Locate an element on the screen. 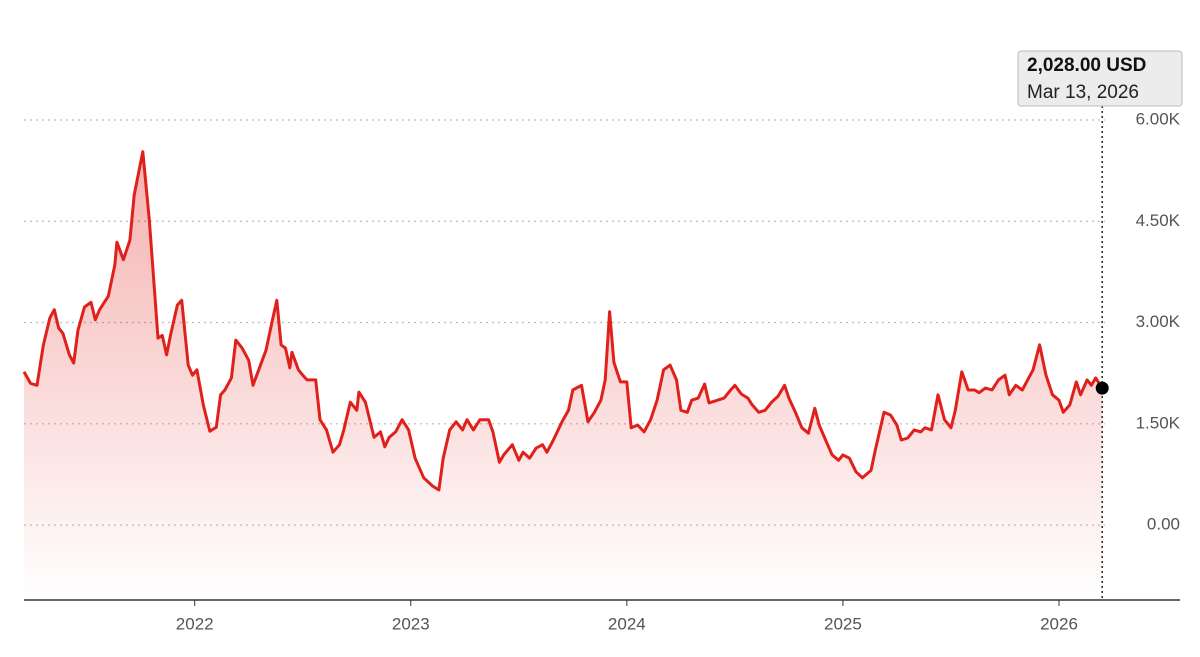 The width and height of the screenshot is (1200, 657). x-tick-label: 2023 is located at coordinates (411, 623).